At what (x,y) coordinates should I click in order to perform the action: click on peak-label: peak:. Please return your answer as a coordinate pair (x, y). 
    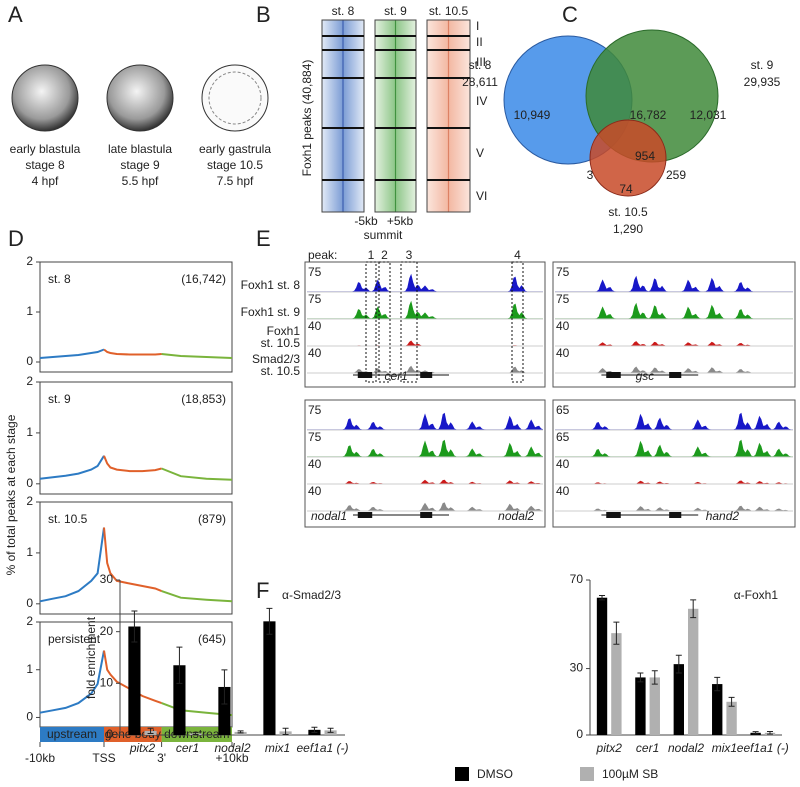
    Looking at the image, I should click on (322, 255).